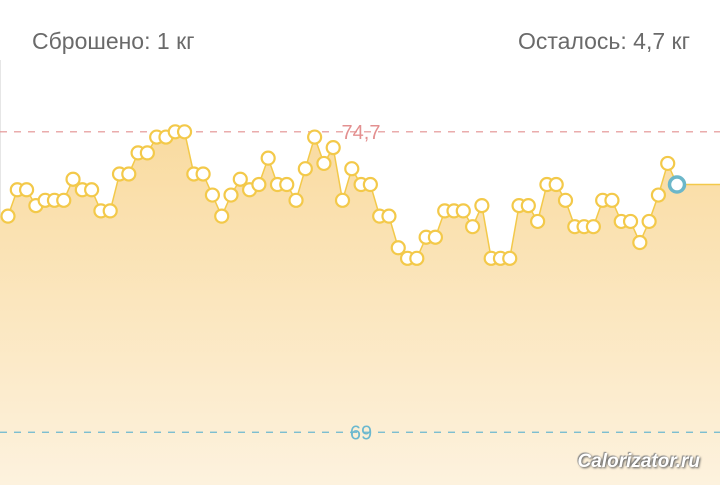 The width and height of the screenshot is (720, 485). I want to click on reference-label: 69, so click(361, 434).